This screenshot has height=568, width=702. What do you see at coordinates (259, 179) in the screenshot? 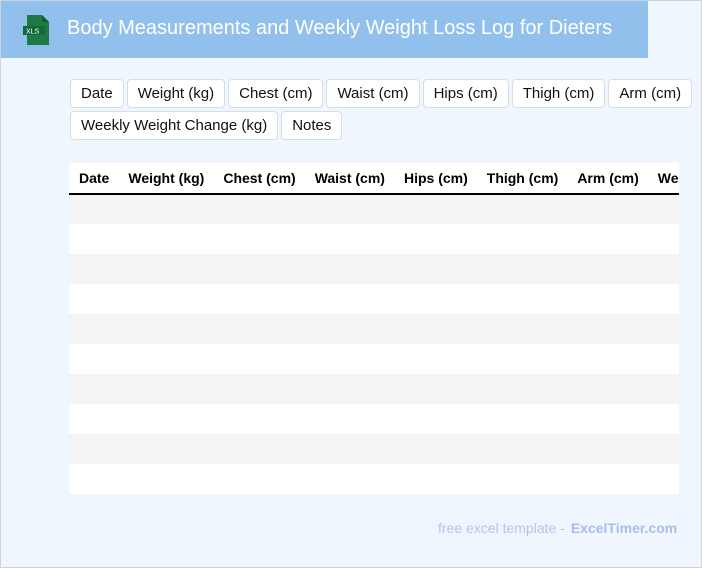
I see `column-header: Chest (cm)` at bounding box center [259, 179].